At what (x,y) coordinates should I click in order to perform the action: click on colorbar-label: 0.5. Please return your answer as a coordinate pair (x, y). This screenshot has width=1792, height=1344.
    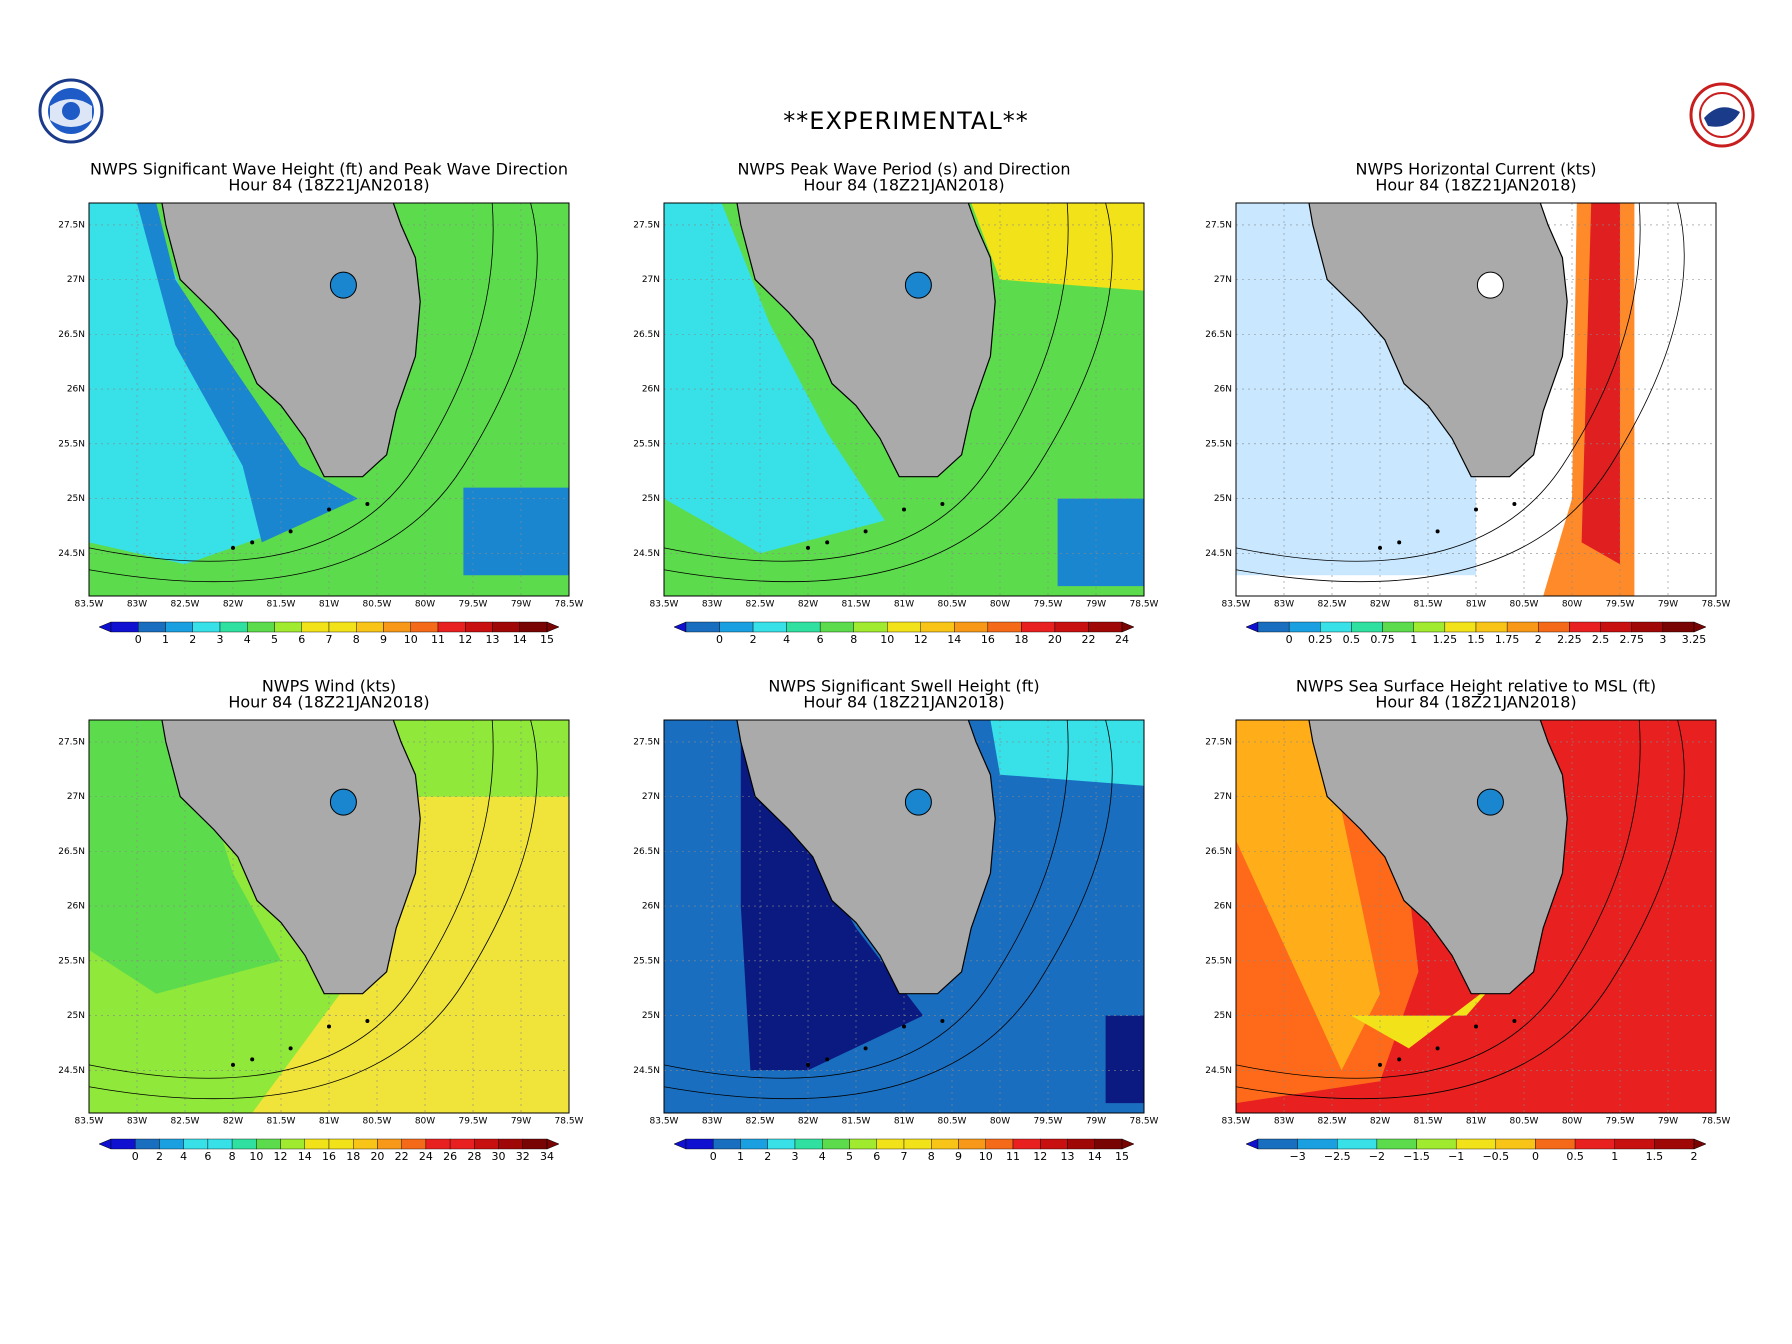
    Looking at the image, I should click on (1352, 639).